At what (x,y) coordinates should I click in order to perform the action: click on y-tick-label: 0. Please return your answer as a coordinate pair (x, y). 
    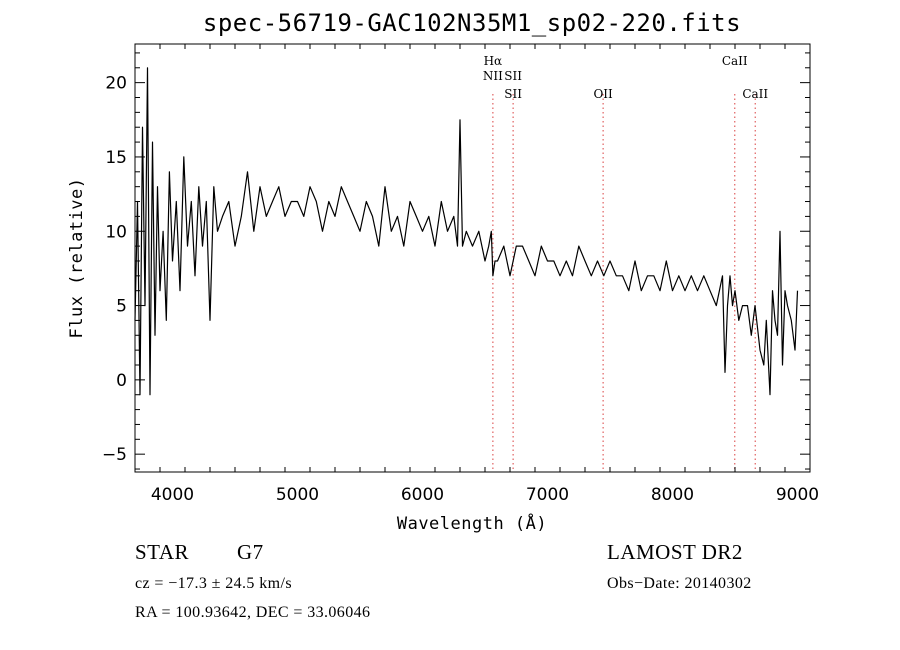
    Looking at the image, I should click on (121, 381).